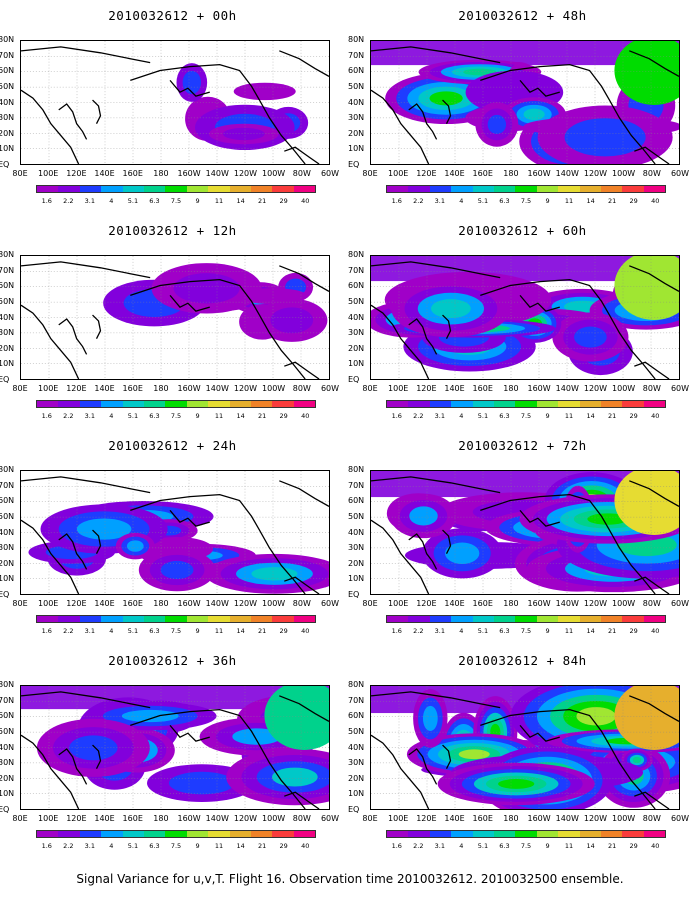 Image resolution: width=700 pixels, height=900 pixels. What do you see at coordinates (547, 631) in the screenshot?
I see `colorbar-label: 9` at bounding box center [547, 631].